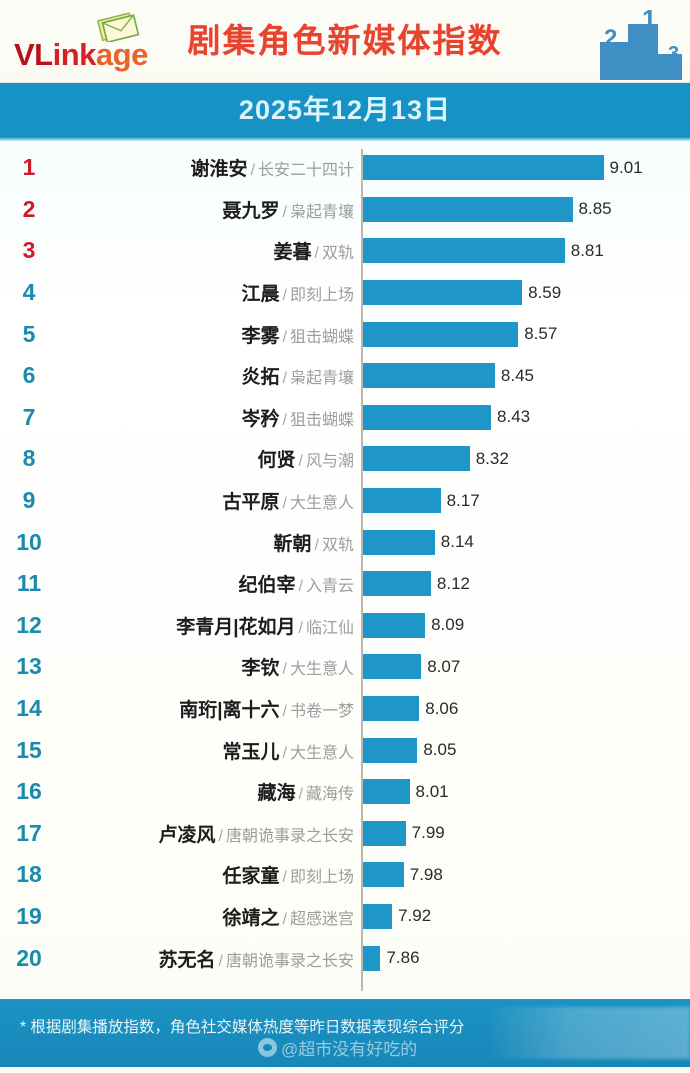 The image size is (690, 1073). Describe the element at coordinates (219, 170) in the screenshot. I see `character-name: 谢淮安` at that location.